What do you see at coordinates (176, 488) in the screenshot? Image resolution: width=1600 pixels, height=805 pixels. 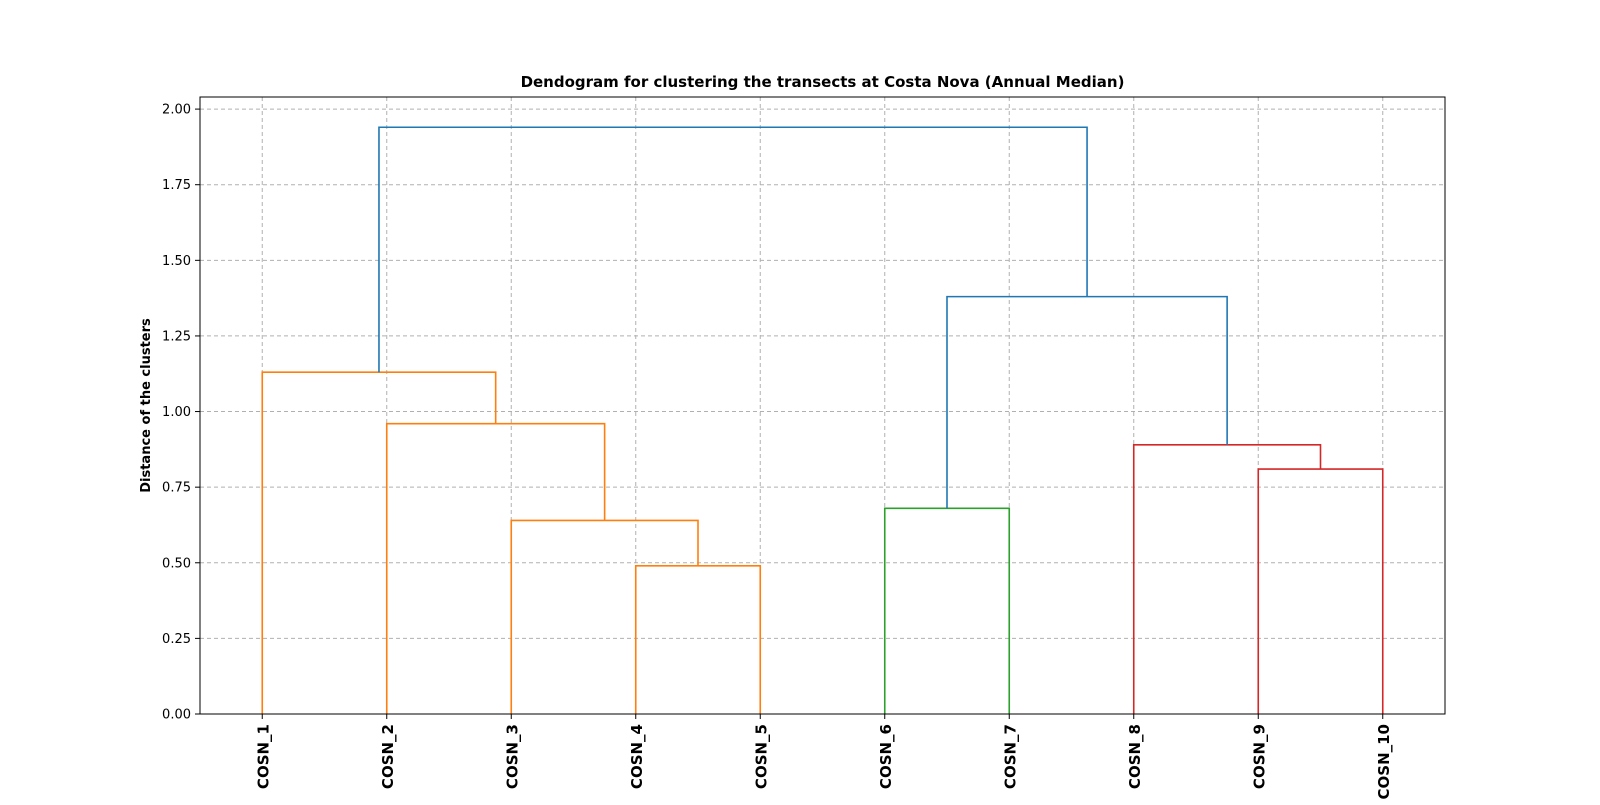 I see `y-tick-label: 0.75` at bounding box center [176, 488].